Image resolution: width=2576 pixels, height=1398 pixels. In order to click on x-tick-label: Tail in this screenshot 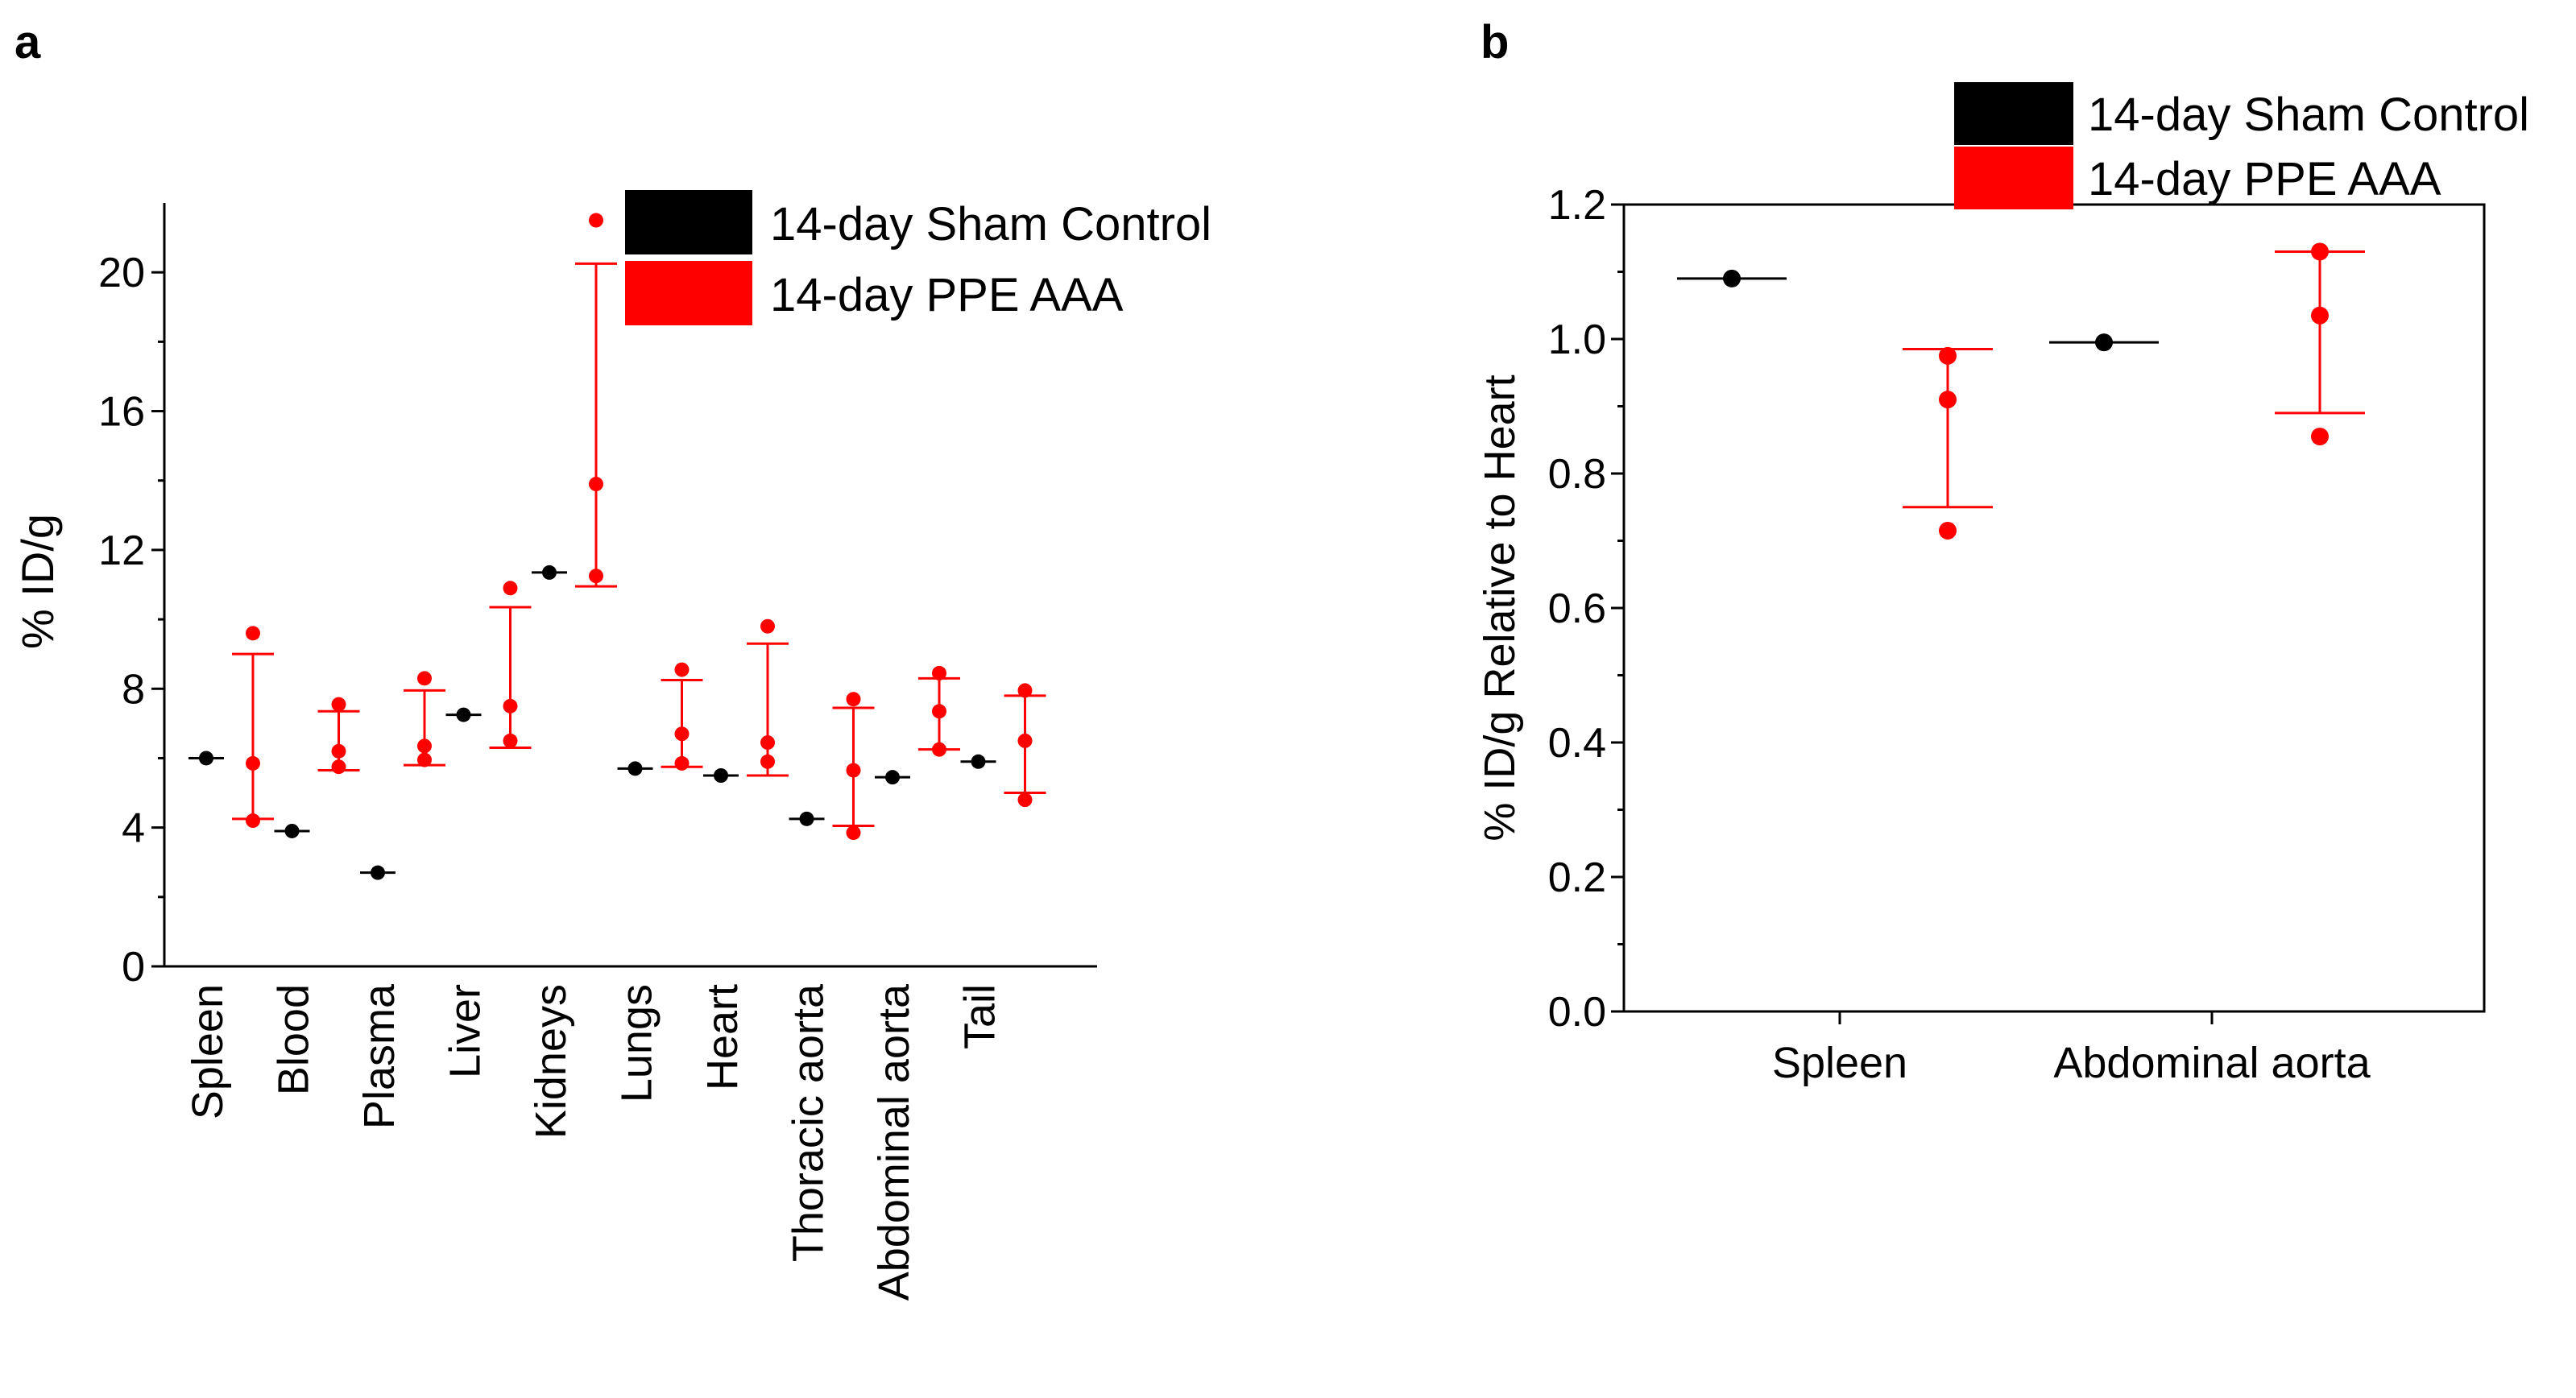, I will do `click(980, 1016)`.